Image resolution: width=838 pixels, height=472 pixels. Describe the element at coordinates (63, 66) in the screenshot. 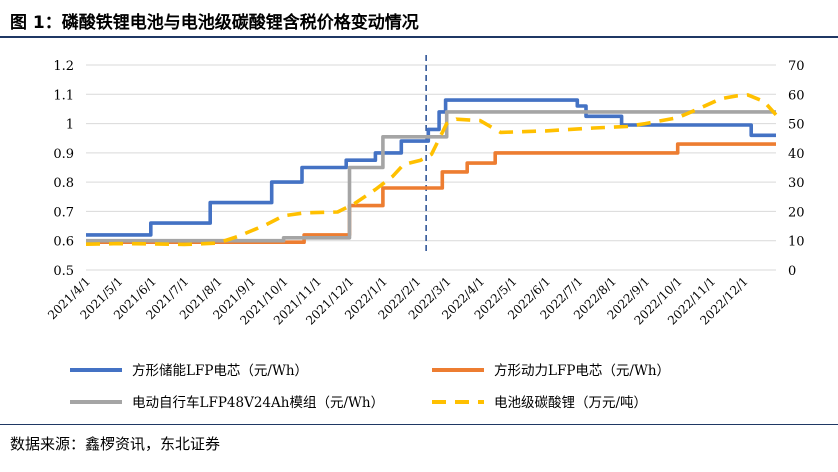

I see `y-left-tick-label: 1.2` at that location.